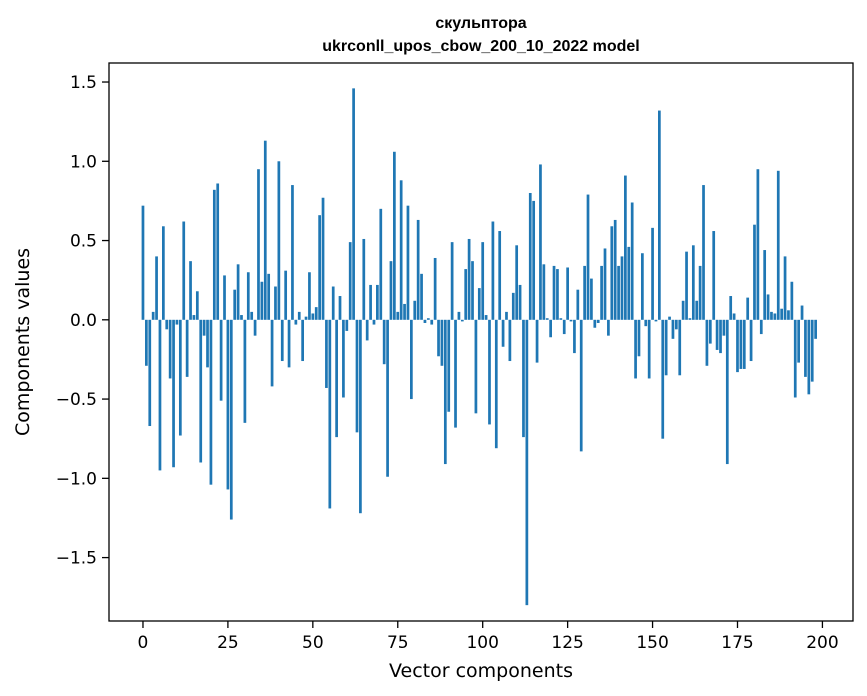  Describe the element at coordinates (313, 643) in the screenshot. I see `x-tick-label: 50` at that location.